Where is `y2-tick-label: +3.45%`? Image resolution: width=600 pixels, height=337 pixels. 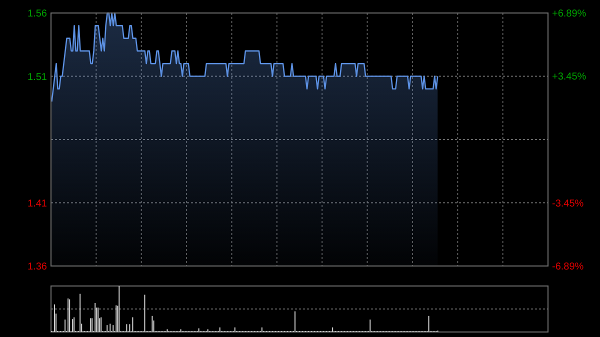
y2-tick-label: +3.45% is located at coordinates (569, 77).